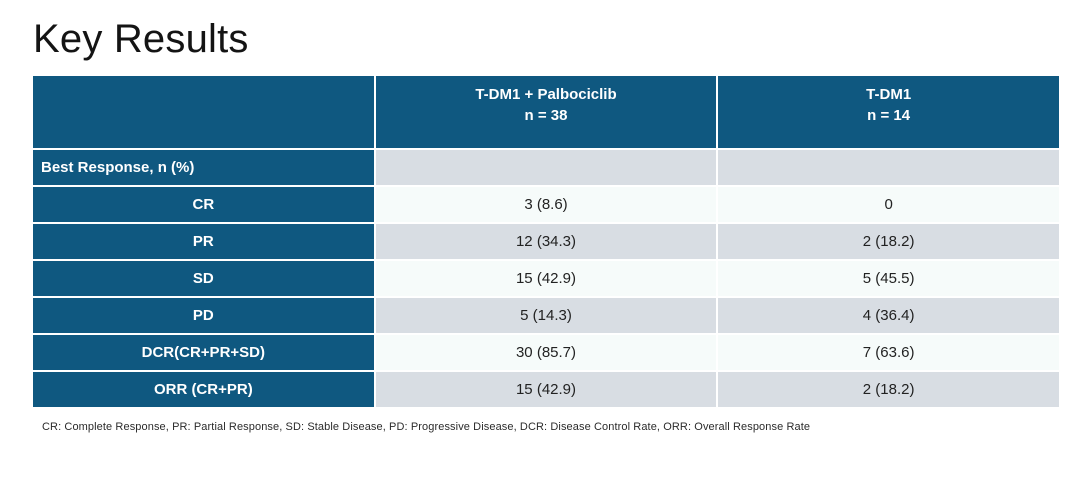 The width and height of the screenshot is (1080, 491). What do you see at coordinates (141, 39) in the screenshot?
I see `page-title: Key Results` at bounding box center [141, 39].